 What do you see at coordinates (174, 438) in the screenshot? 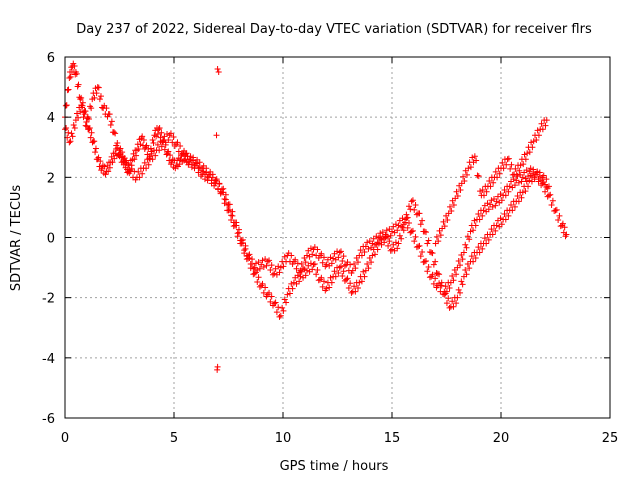
I see `x-tick-label: 5` at bounding box center [174, 438].